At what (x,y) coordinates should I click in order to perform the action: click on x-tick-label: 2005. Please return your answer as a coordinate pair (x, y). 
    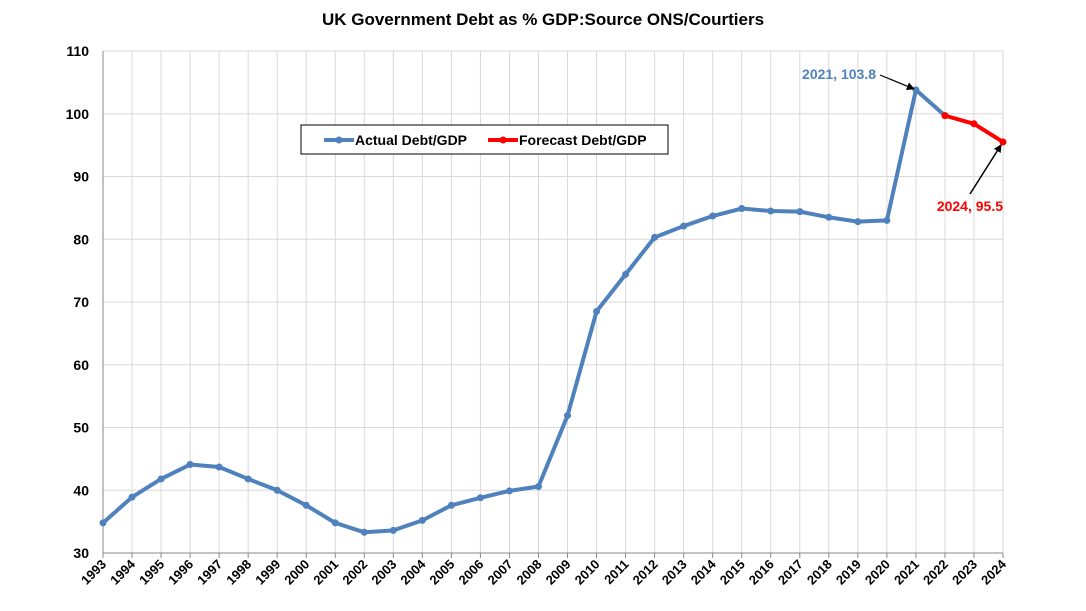
    Looking at the image, I should click on (441, 572).